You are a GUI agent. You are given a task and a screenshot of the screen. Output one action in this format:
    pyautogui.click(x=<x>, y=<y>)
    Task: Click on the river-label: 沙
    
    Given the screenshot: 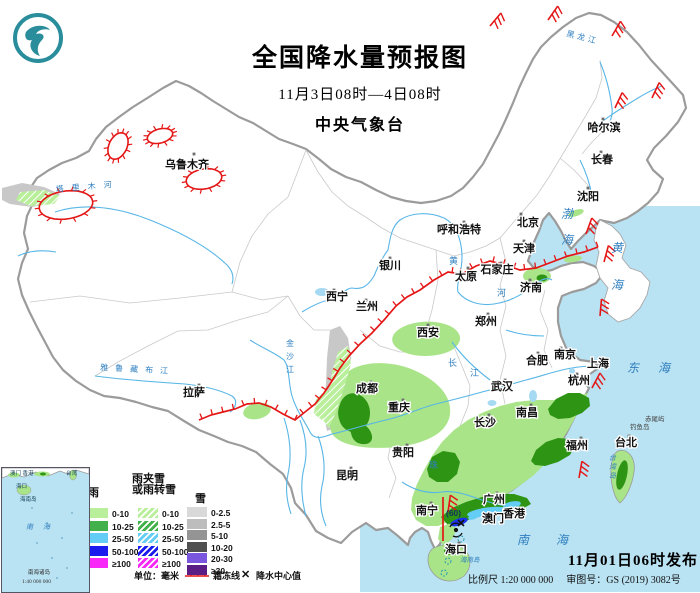 What is the action you would take?
    pyautogui.click(x=290, y=356)
    